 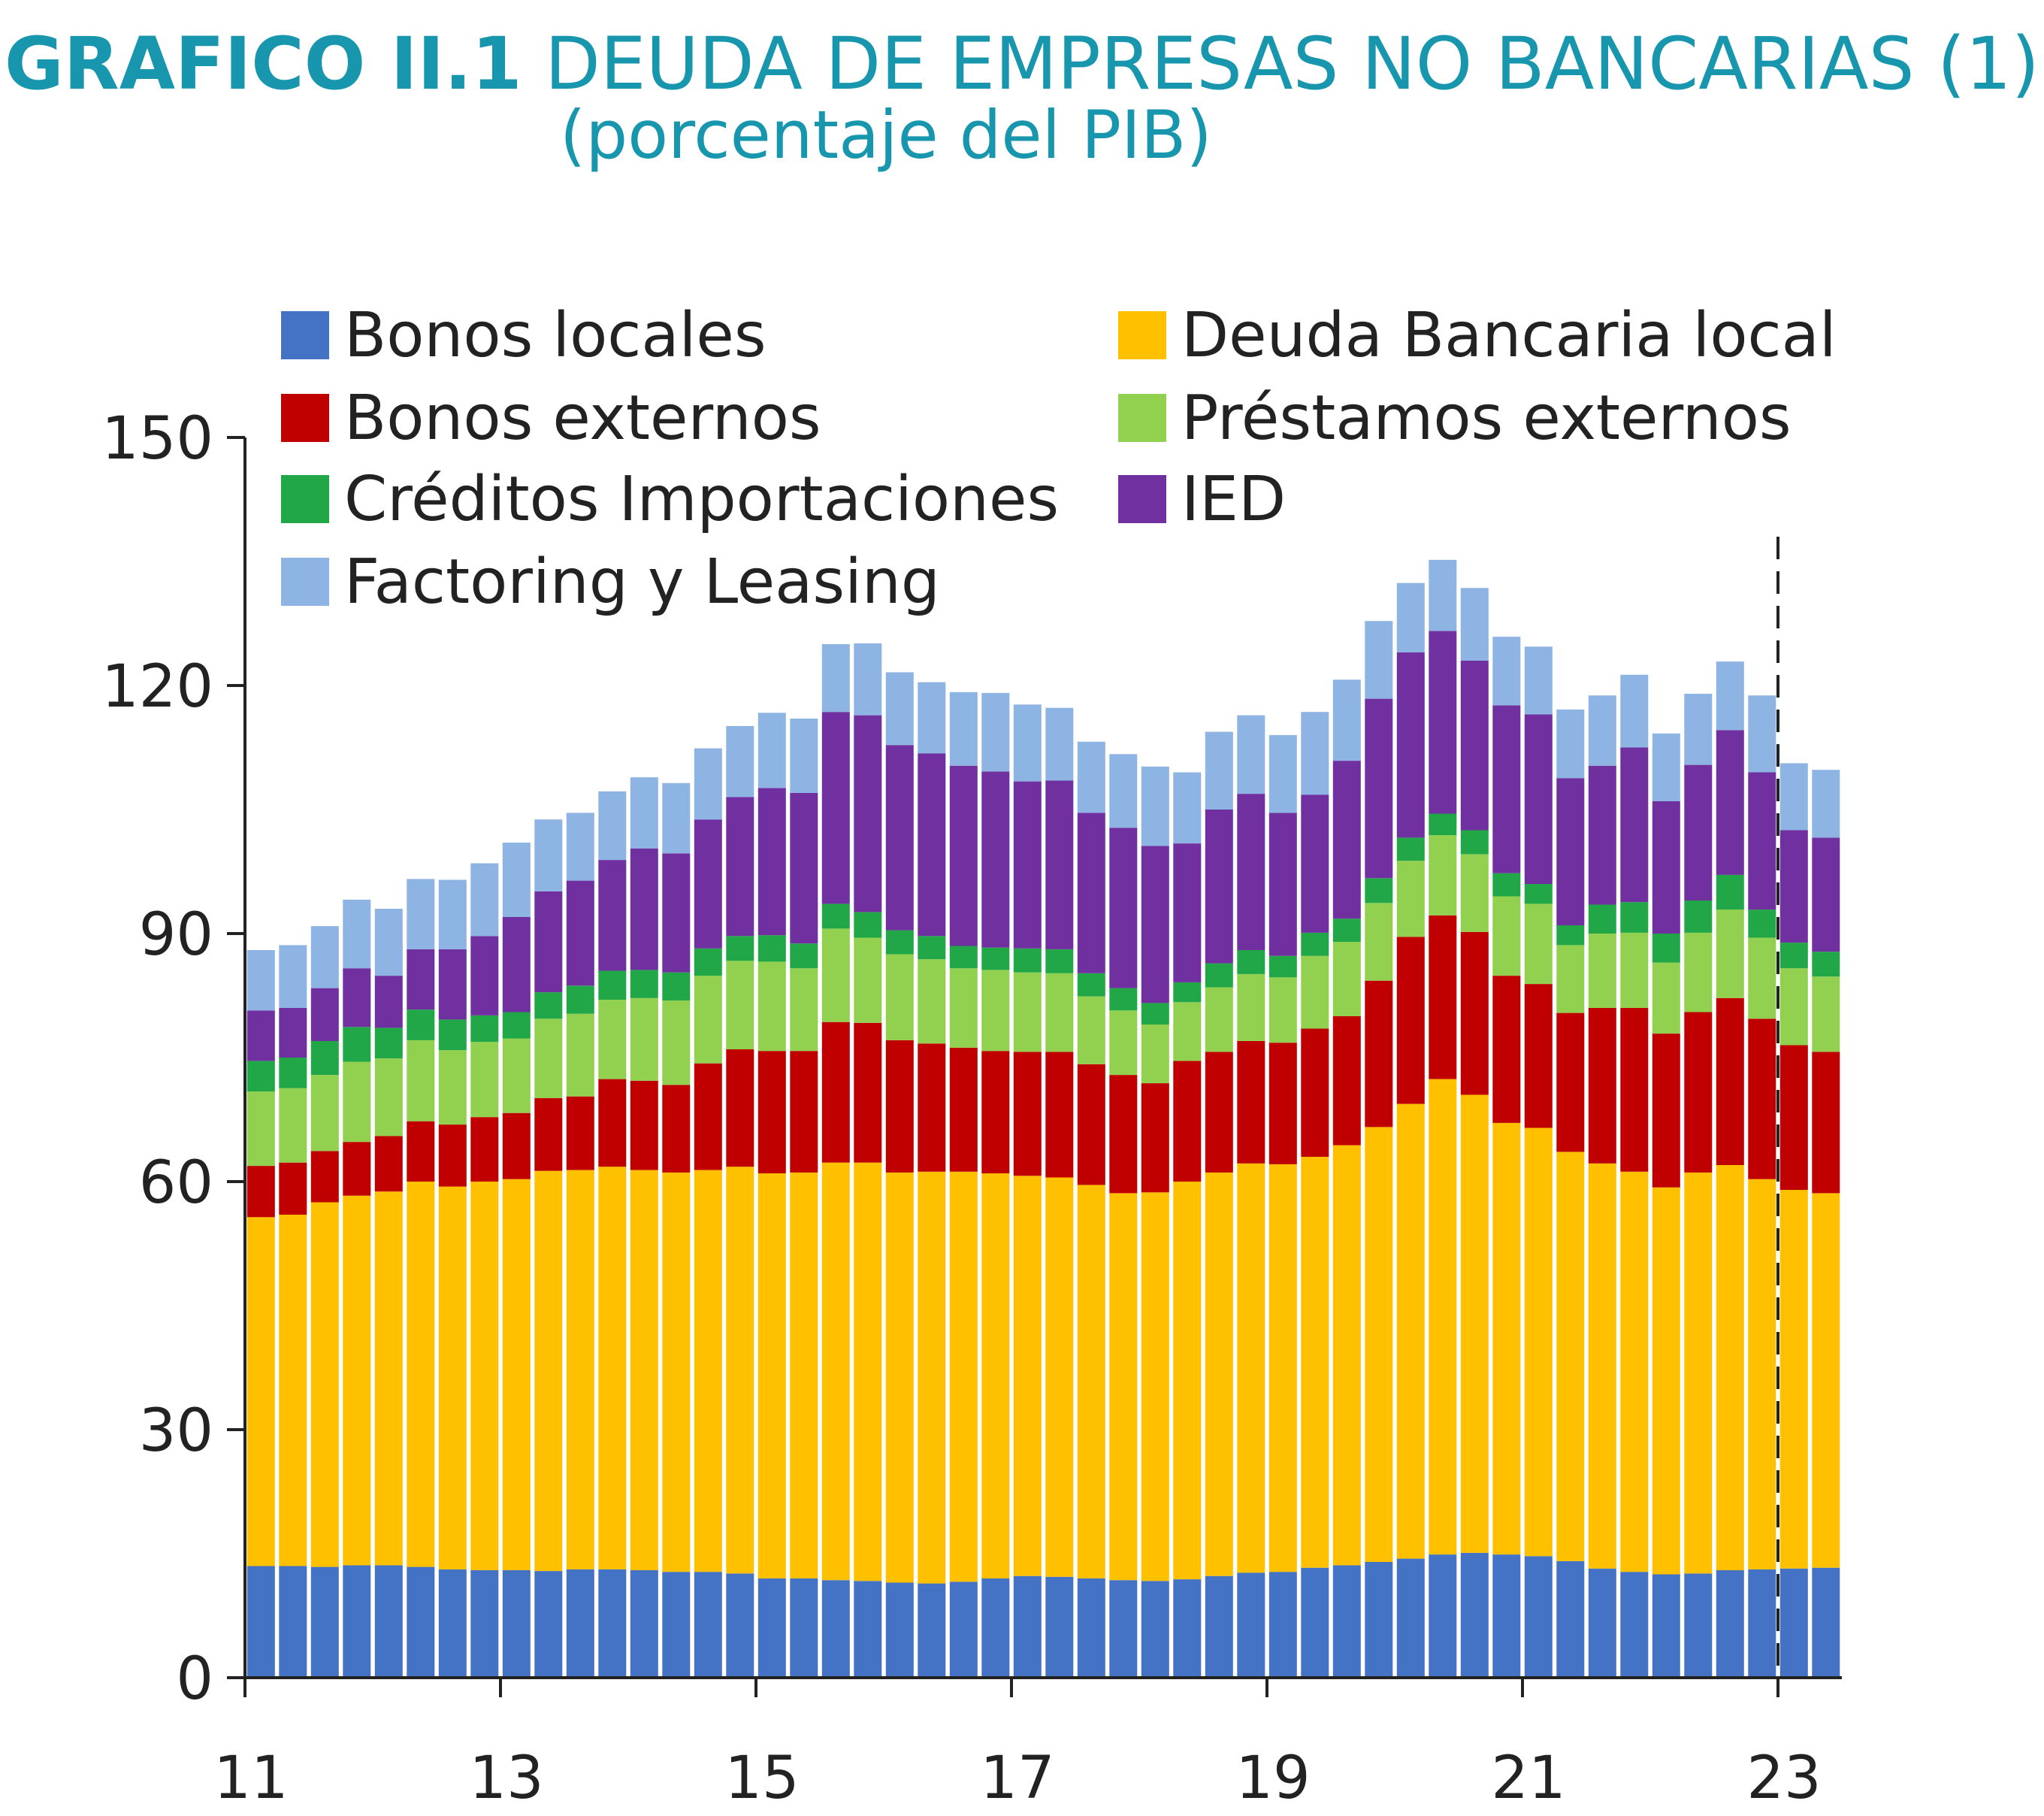 I want to click on x-tick-label: 21, so click(x=1528, y=1778).